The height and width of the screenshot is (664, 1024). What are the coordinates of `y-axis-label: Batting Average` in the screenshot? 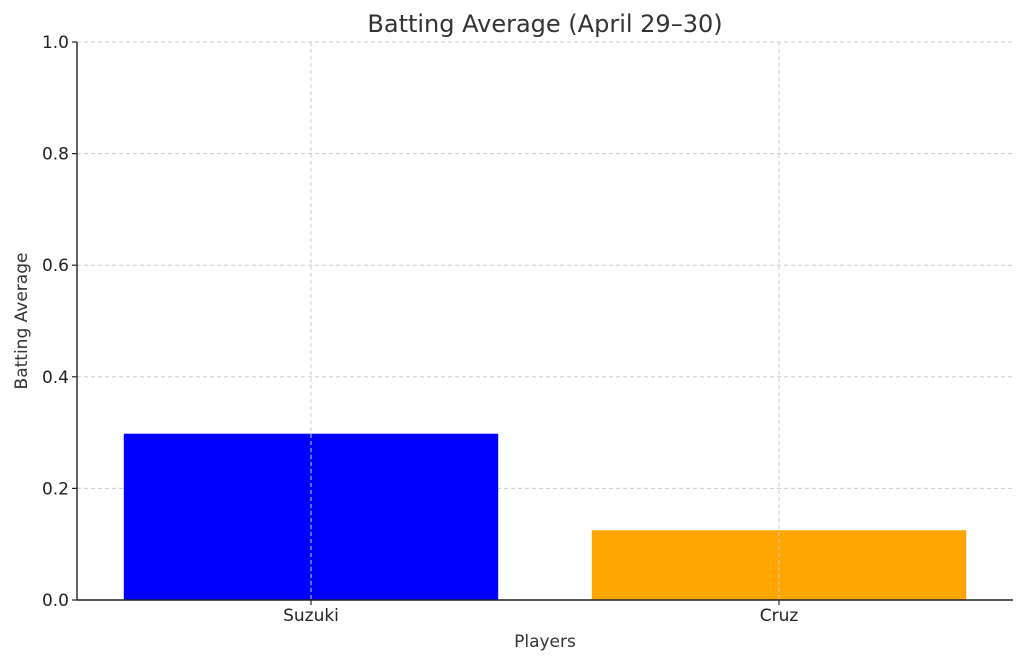 It's located at (22, 321).